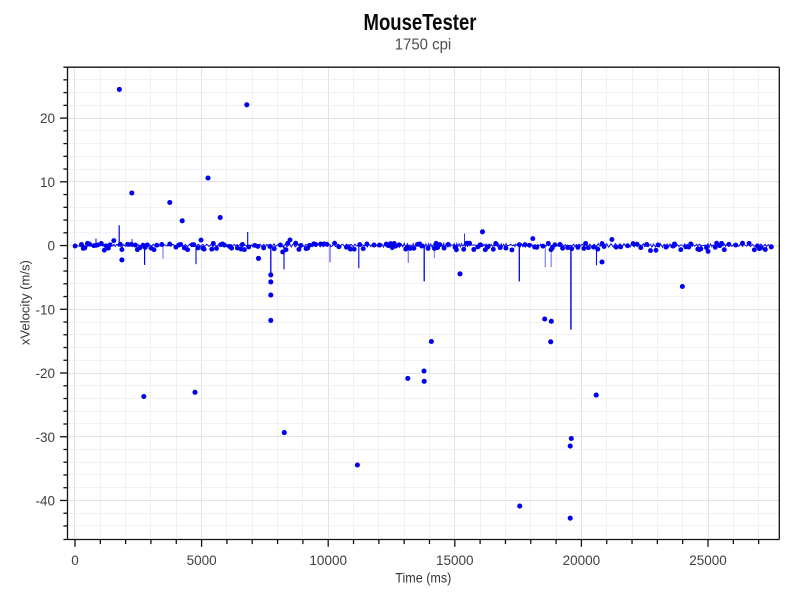 Image resolution: width=800 pixels, height=605 pixels. What do you see at coordinates (45, 373) in the screenshot?
I see `svg-text: -20` at bounding box center [45, 373].